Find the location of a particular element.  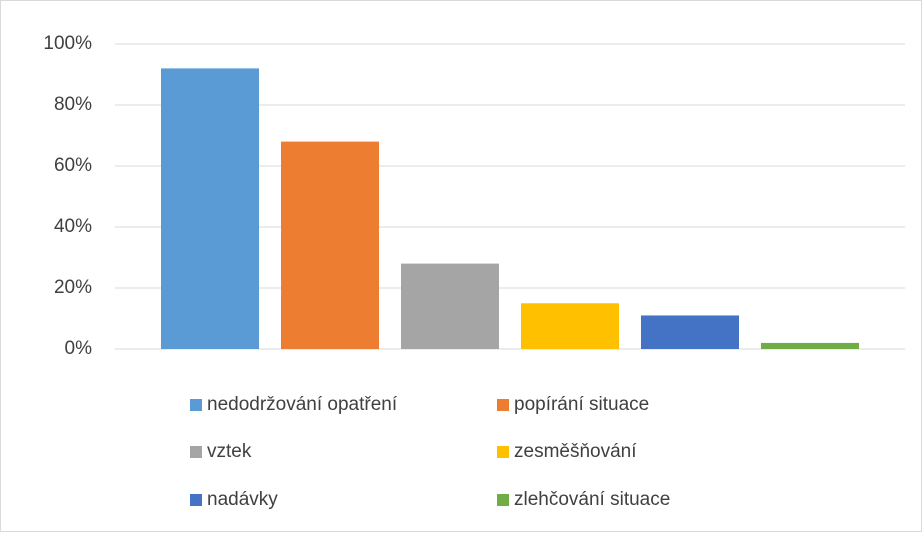

legend-label: zlehčování situace is located at coordinates (592, 499).